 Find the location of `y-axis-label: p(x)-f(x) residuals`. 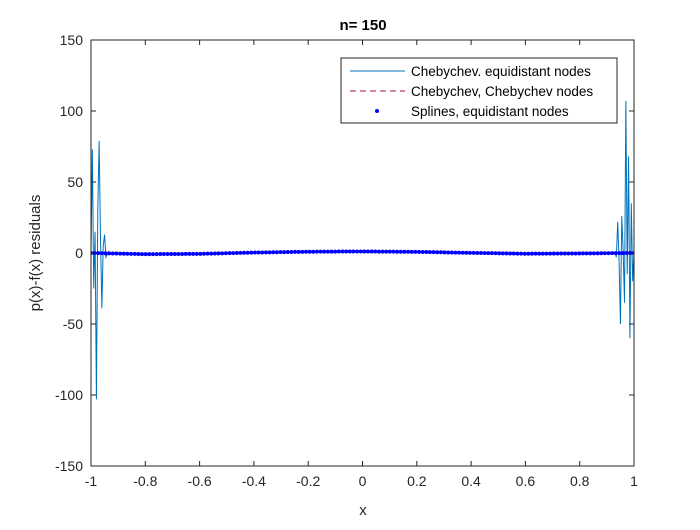

y-axis-label: p(x)-f(x) residuals is located at coordinates (35, 253).